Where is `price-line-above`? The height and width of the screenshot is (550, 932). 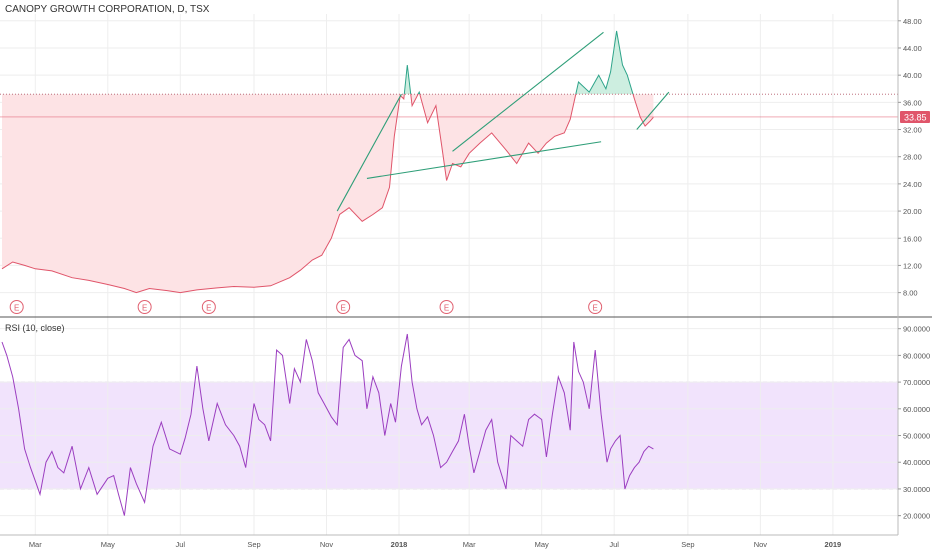
price-line-above is located at coordinates (518, 62).